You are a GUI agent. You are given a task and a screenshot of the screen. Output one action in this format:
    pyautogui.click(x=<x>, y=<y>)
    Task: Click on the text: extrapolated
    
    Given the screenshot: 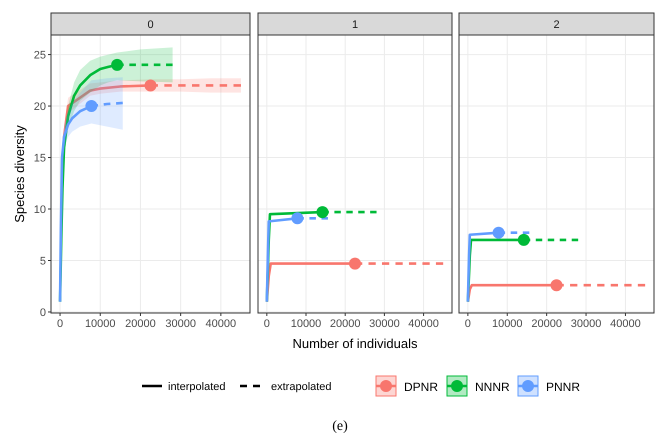 What is the action you would take?
    pyautogui.click(x=301, y=387)
    